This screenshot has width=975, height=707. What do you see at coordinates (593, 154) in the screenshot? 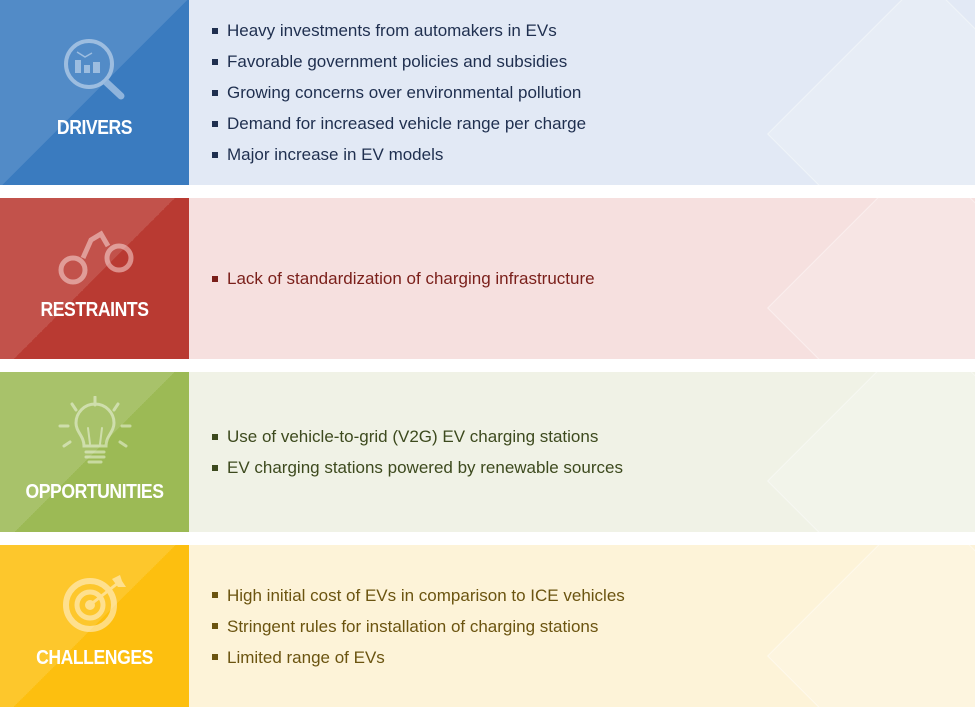
I see `list-item: Major increase in EV models` at bounding box center [593, 154].